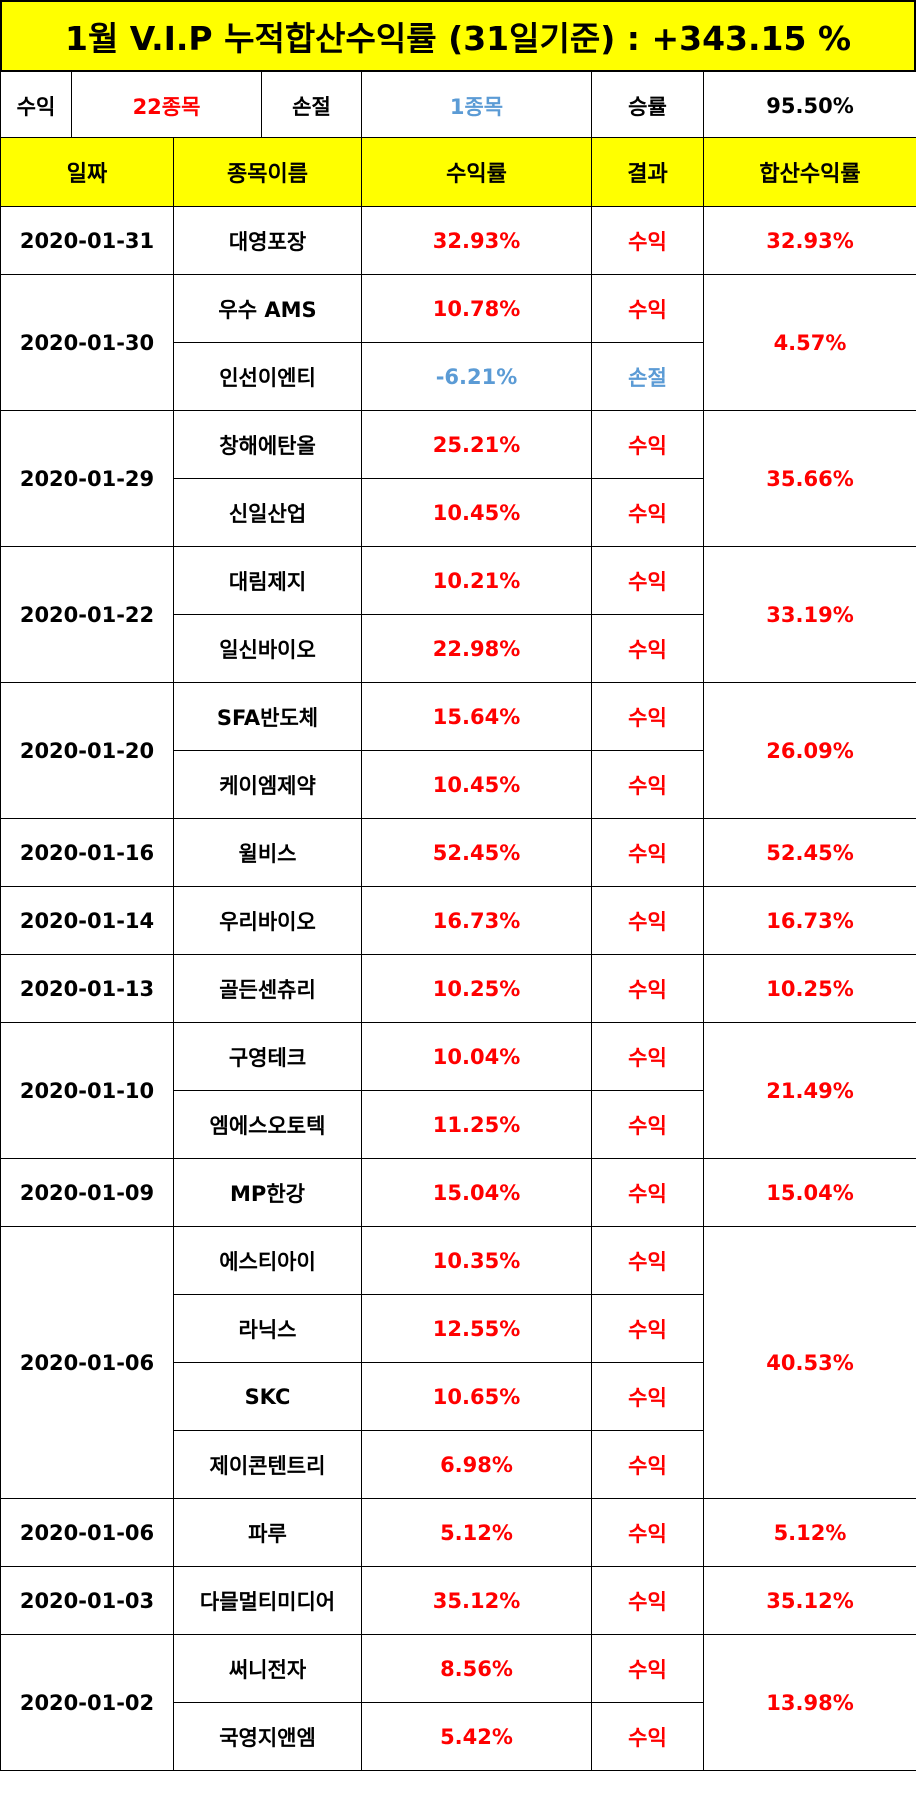 Image resolution: width=916 pixels, height=1794 pixels. Describe the element at coordinates (809, 240) in the screenshot. I see `total-return-cell: 32.93%` at that location.